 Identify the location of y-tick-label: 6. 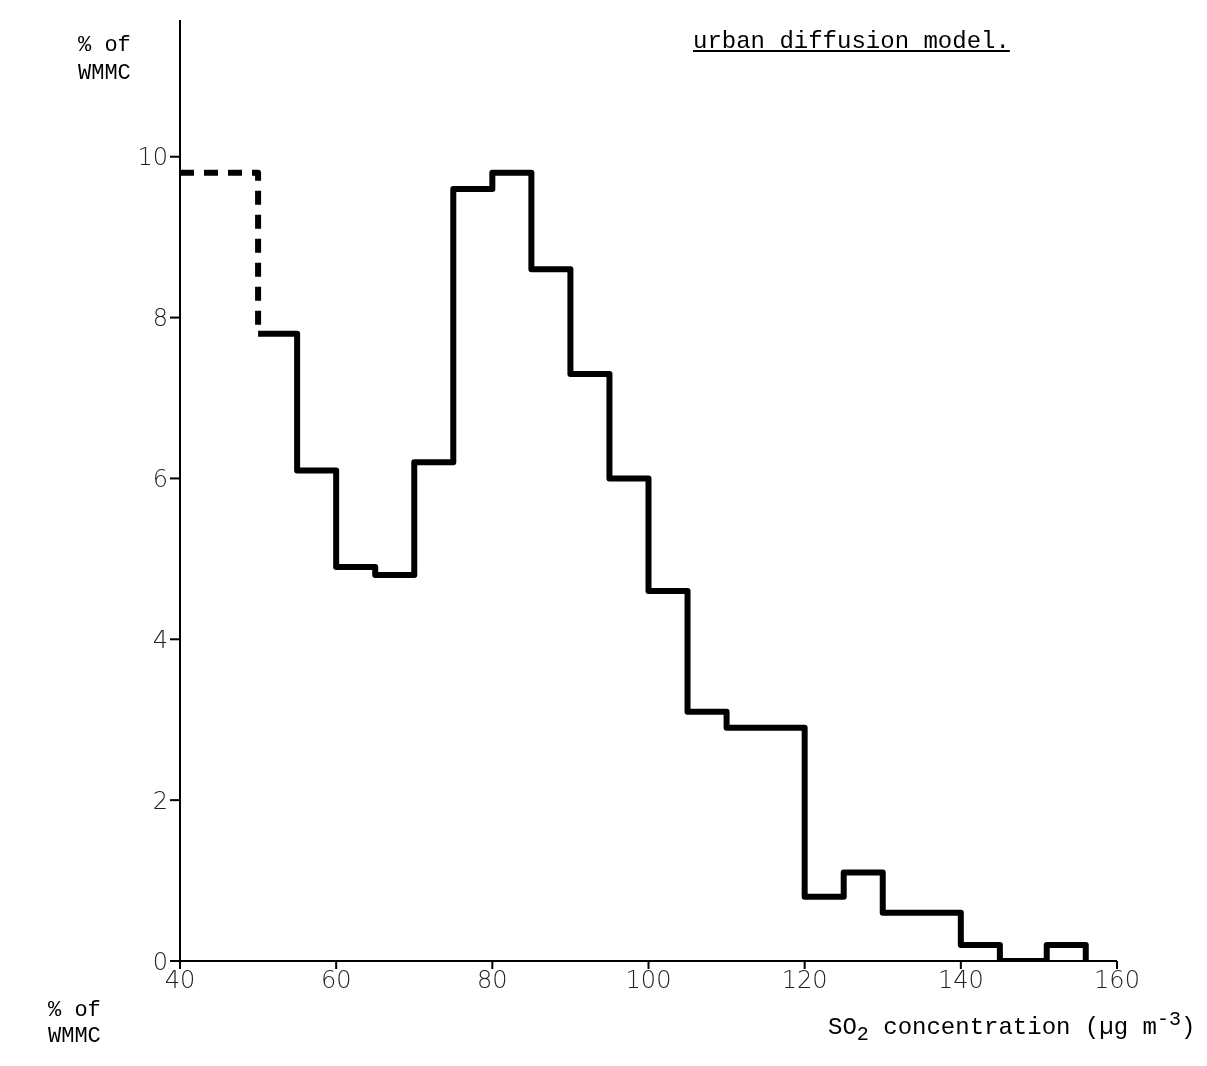
(160, 478).